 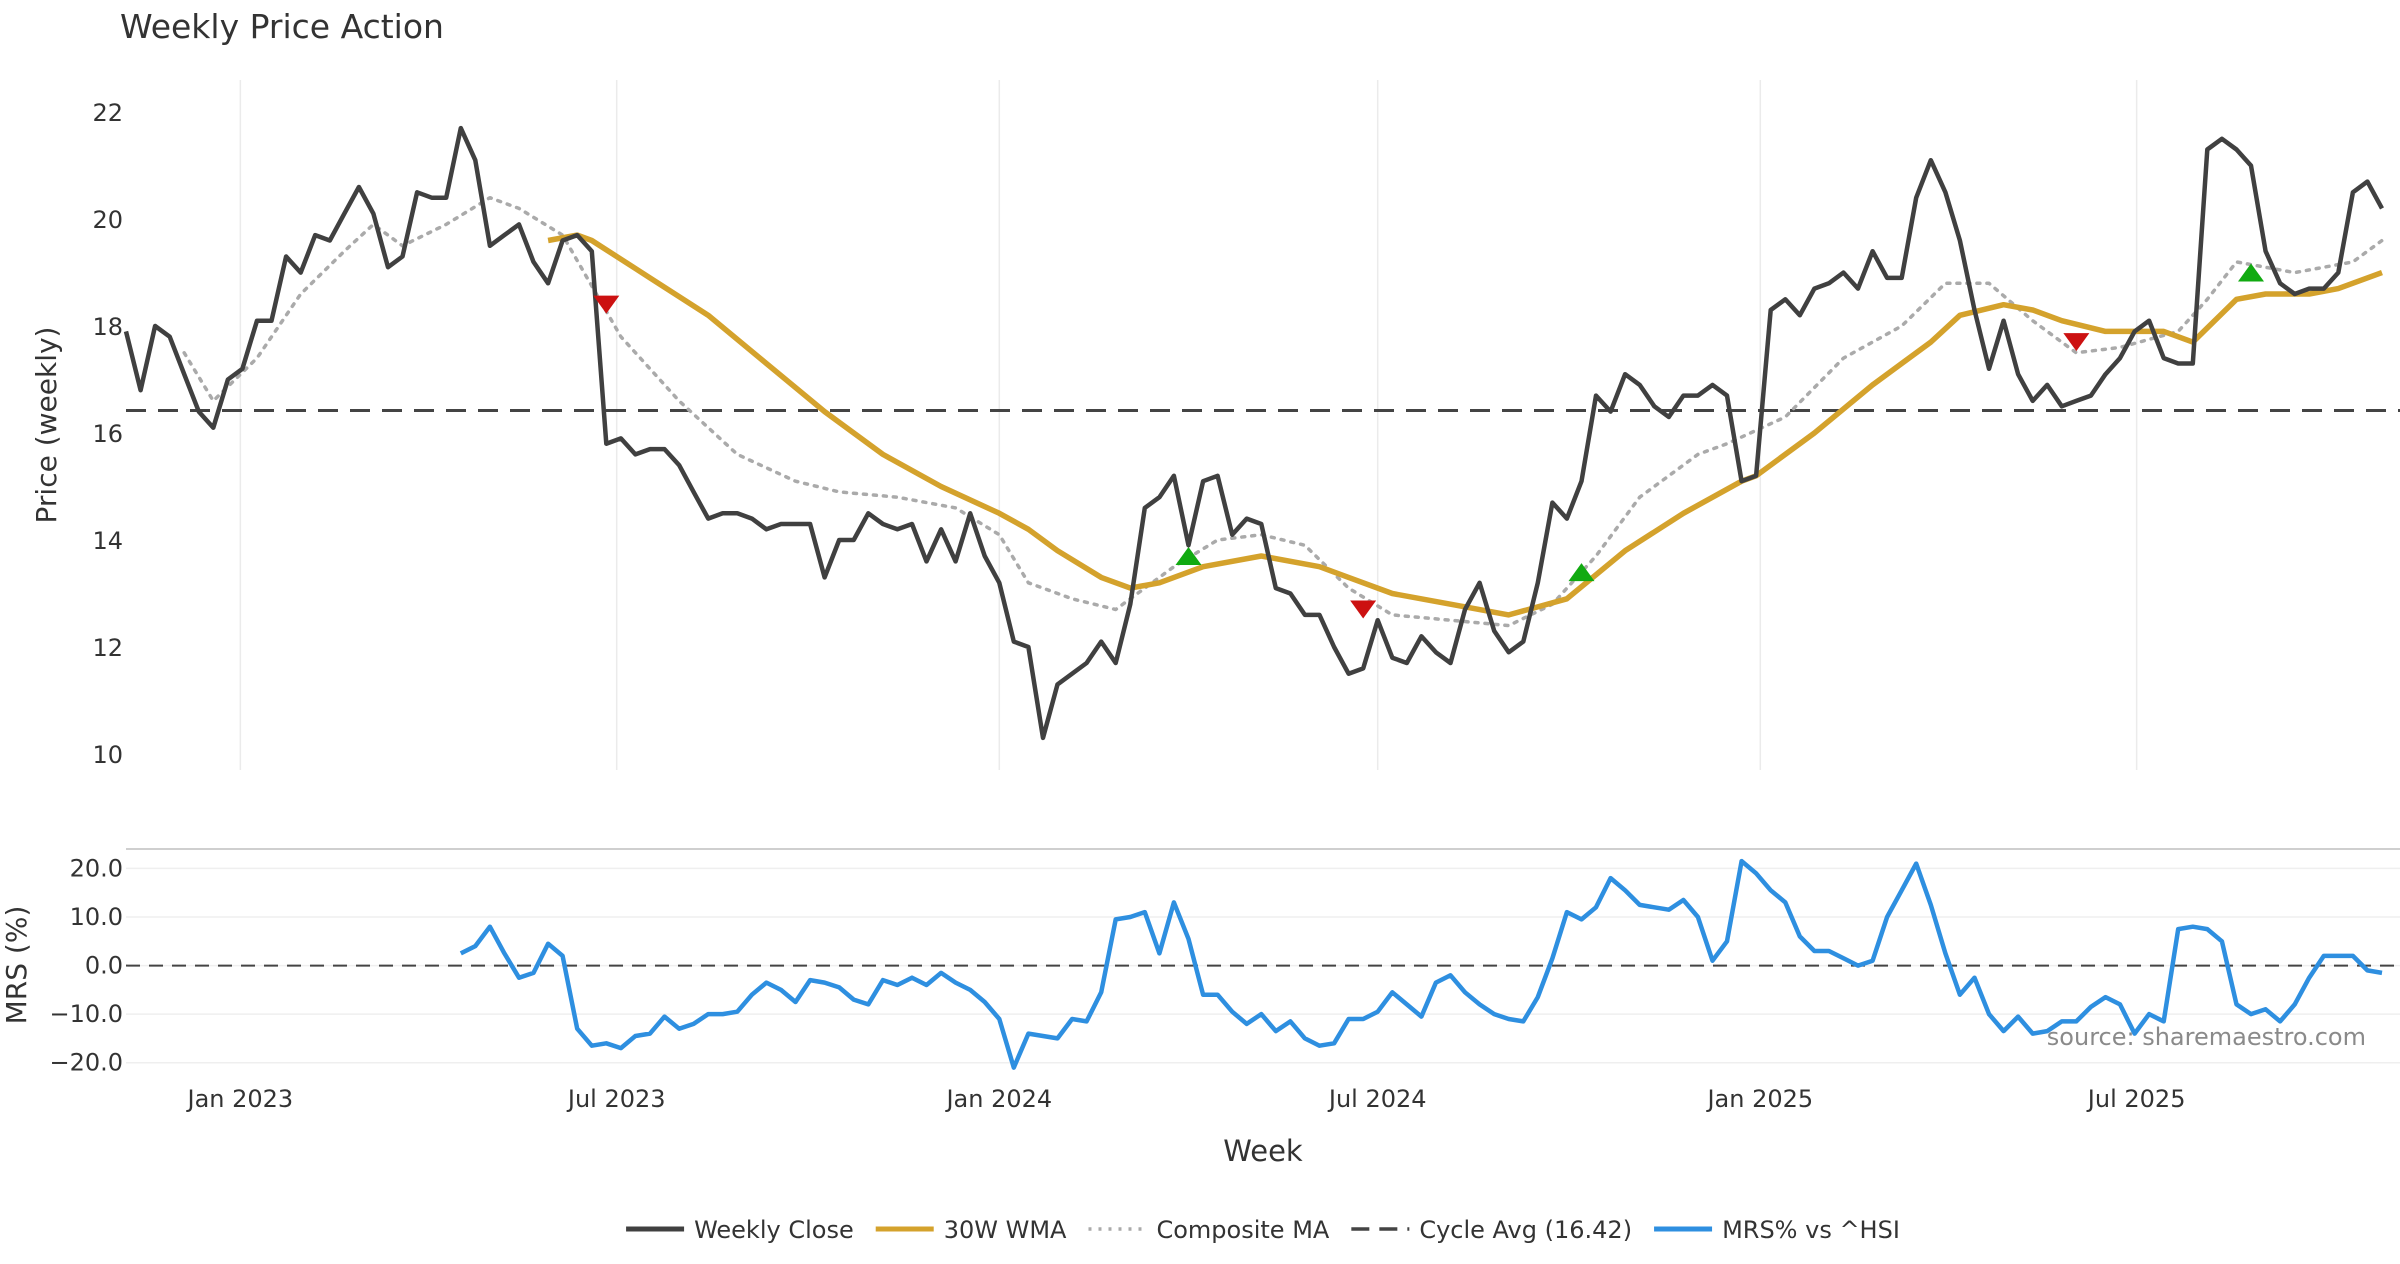 I want to click on source-annotation: source: sharemaestro.com, so click(x=2206, y=1037).